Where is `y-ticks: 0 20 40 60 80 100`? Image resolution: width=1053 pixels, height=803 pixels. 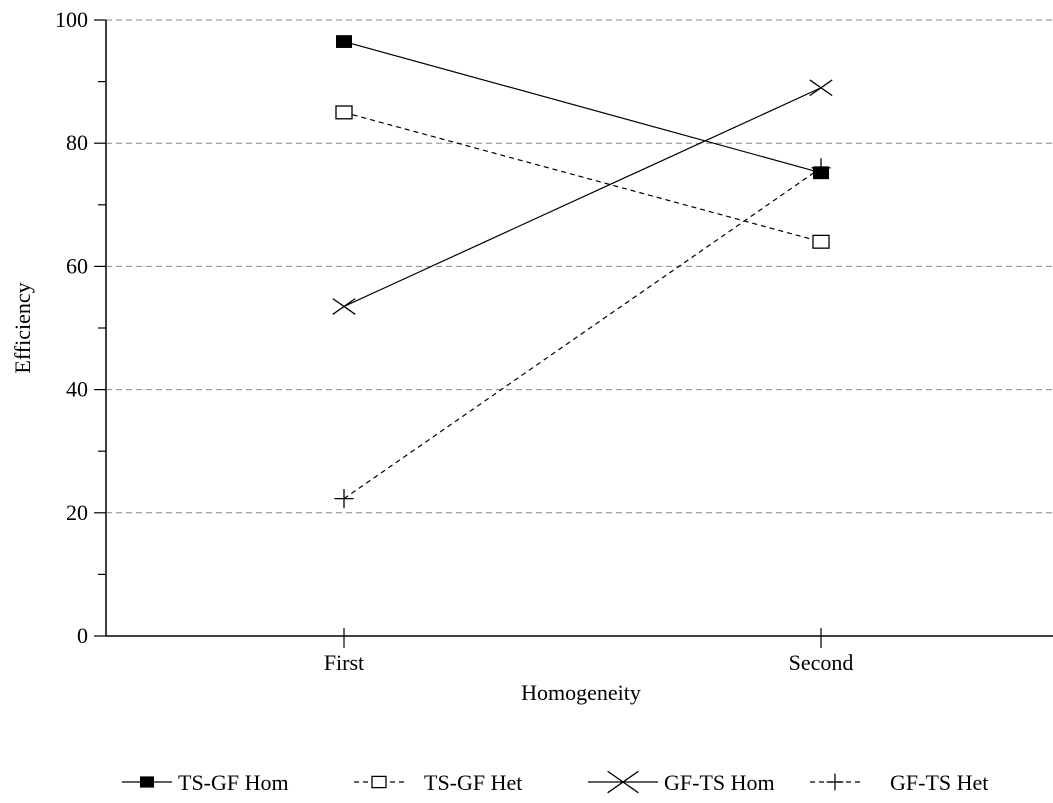 y-ticks: 0 20 40 60 80 100 is located at coordinates (80, 327).